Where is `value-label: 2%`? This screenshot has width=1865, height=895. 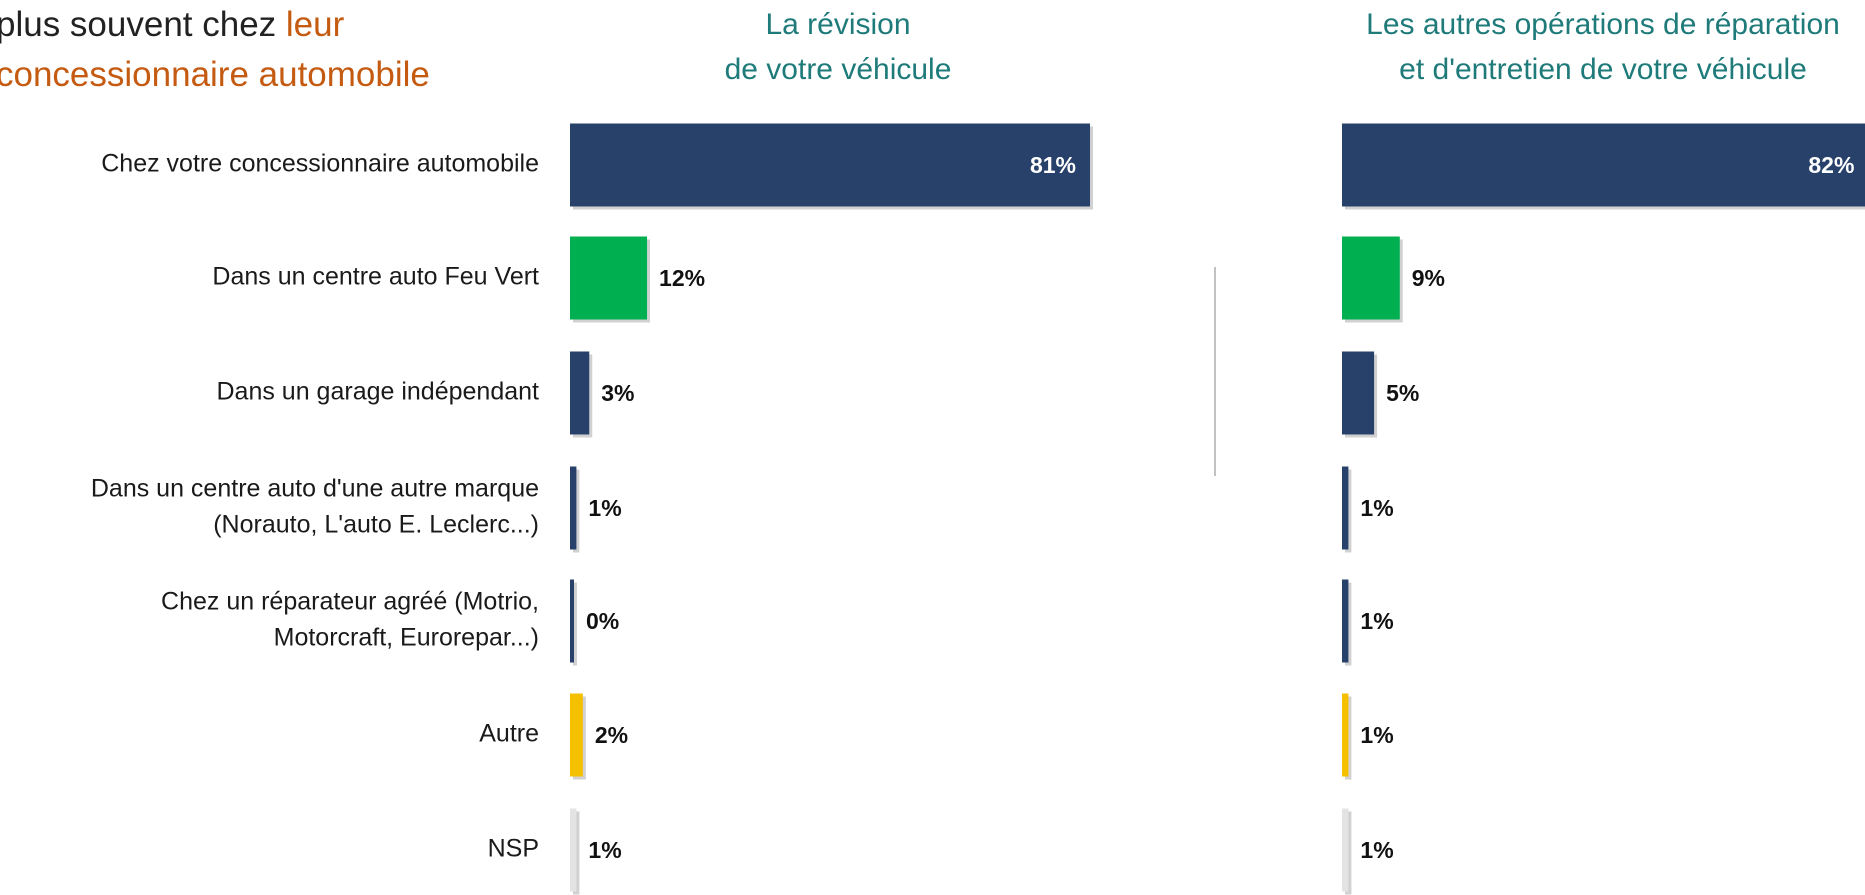
value-label: 2% is located at coordinates (611, 735).